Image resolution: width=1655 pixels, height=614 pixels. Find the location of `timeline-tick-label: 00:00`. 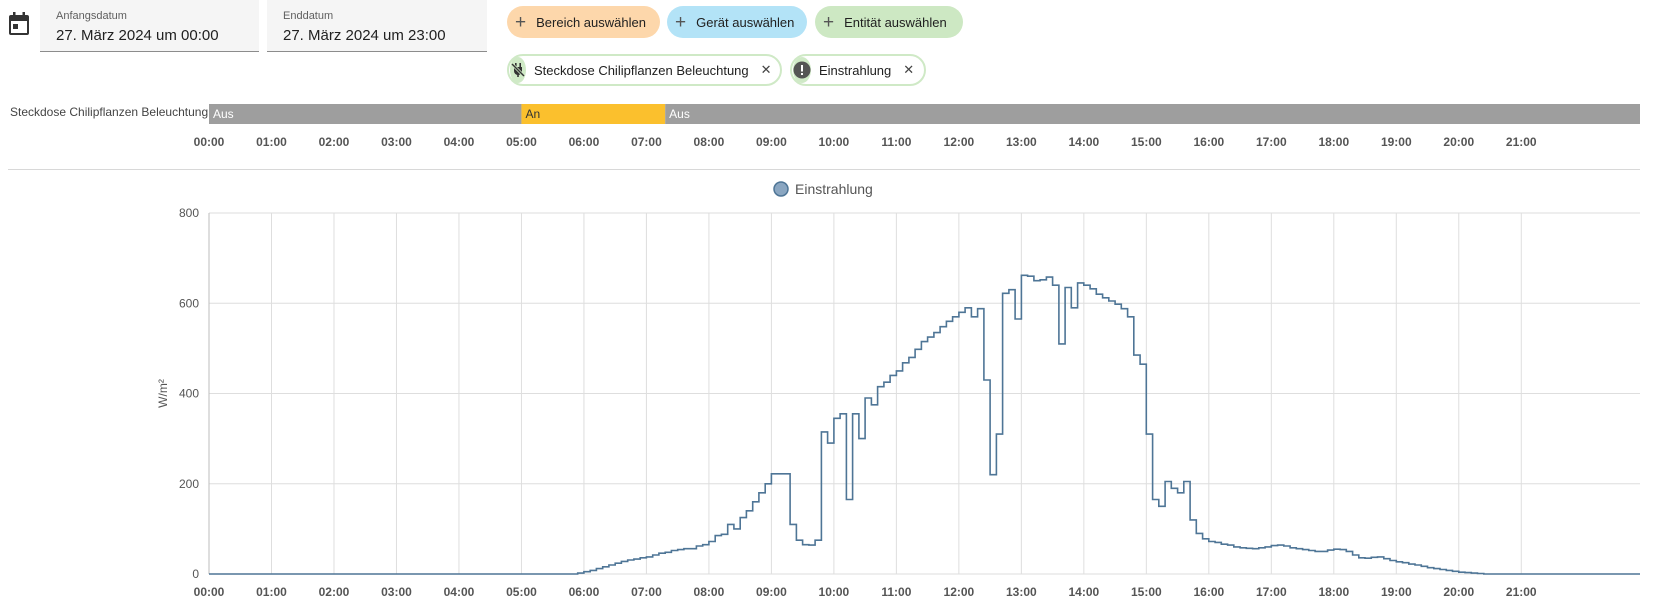

timeline-tick-label: 00:00 is located at coordinates (209, 142).